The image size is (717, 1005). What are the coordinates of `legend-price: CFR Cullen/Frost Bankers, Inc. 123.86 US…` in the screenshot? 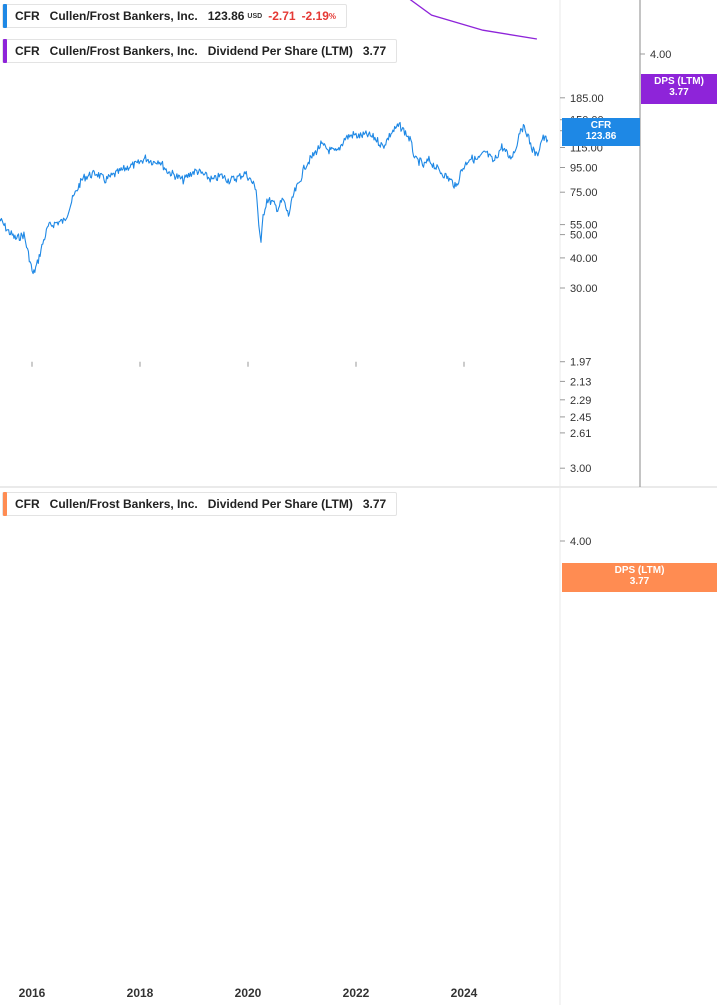 It's located at (175, 16).